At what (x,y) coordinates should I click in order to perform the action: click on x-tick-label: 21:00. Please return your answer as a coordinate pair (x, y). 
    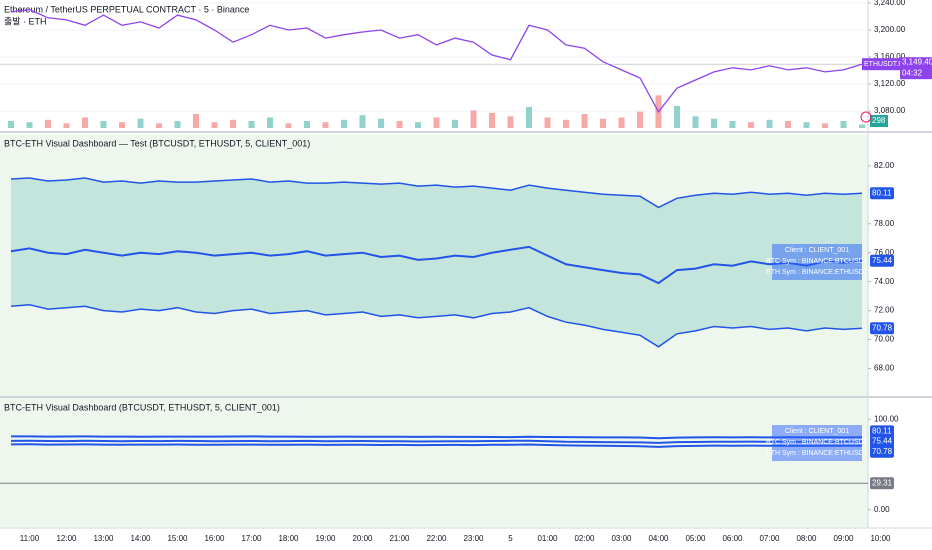
    Looking at the image, I should click on (399, 538).